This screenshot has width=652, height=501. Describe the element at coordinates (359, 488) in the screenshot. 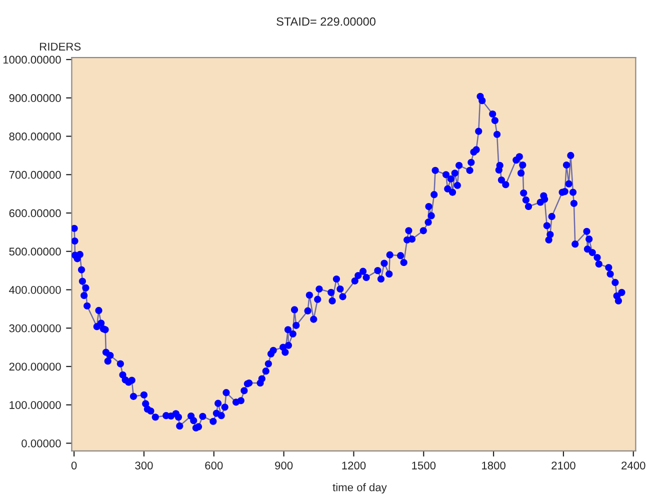

I see `x-axis-title: time of day` at that location.